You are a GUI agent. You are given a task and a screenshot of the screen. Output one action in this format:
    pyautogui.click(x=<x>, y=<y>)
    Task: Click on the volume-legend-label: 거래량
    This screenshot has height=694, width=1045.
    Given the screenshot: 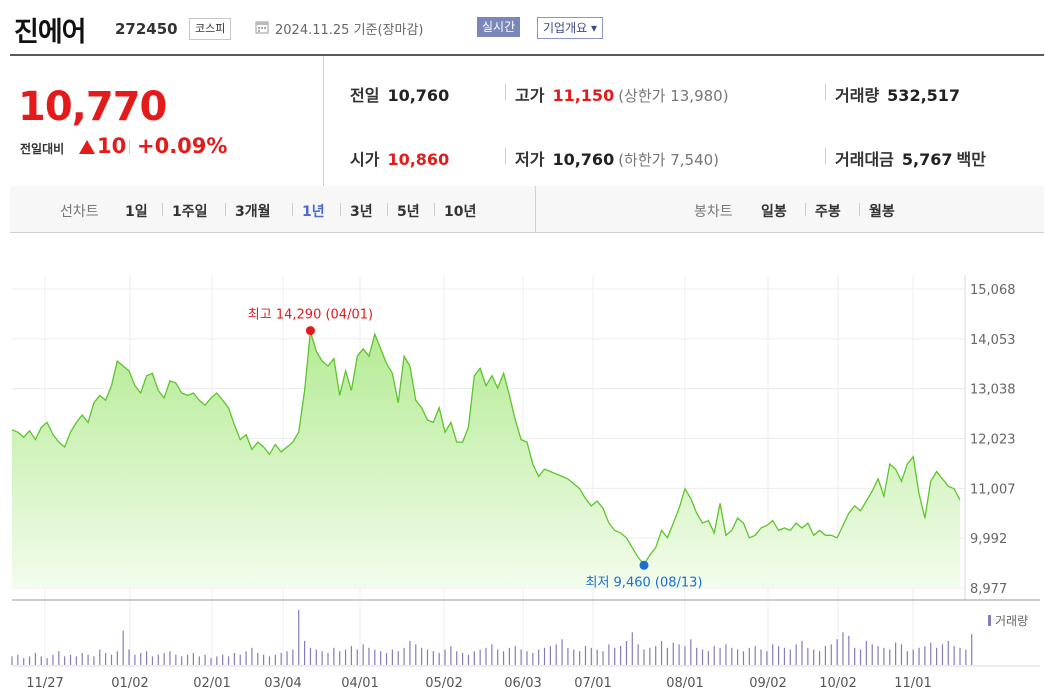 What is the action you would take?
    pyautogui.click(x=1011, y=621)
    